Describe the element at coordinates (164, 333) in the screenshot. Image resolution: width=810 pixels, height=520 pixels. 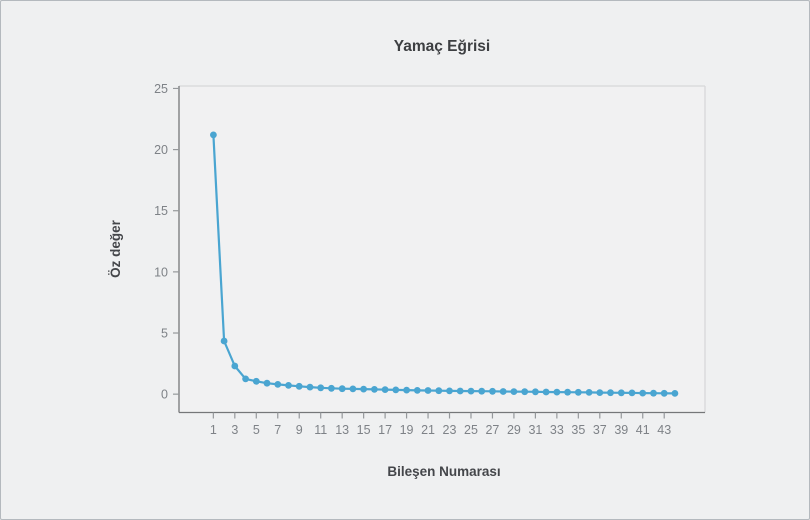
I see `y-tick-label: 5` at that location.